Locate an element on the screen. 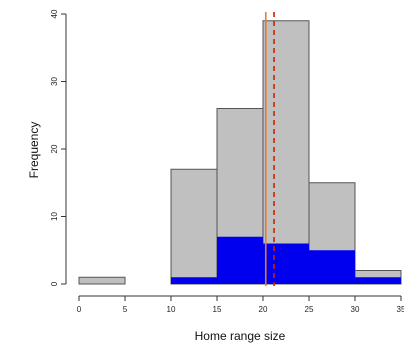  y-tick-label: 0 is located at coordinates (54, 283).